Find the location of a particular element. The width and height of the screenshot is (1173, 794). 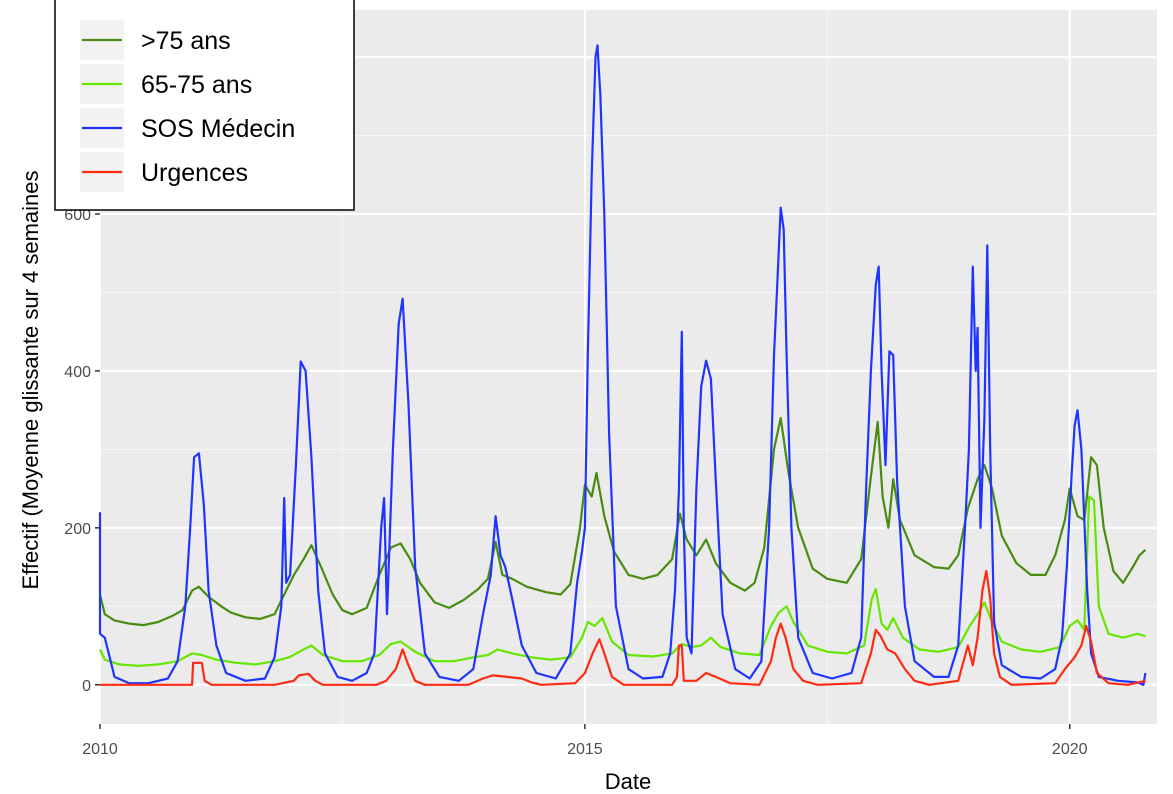

x-tick-label: 2015 is located at coordinates (585, 749).